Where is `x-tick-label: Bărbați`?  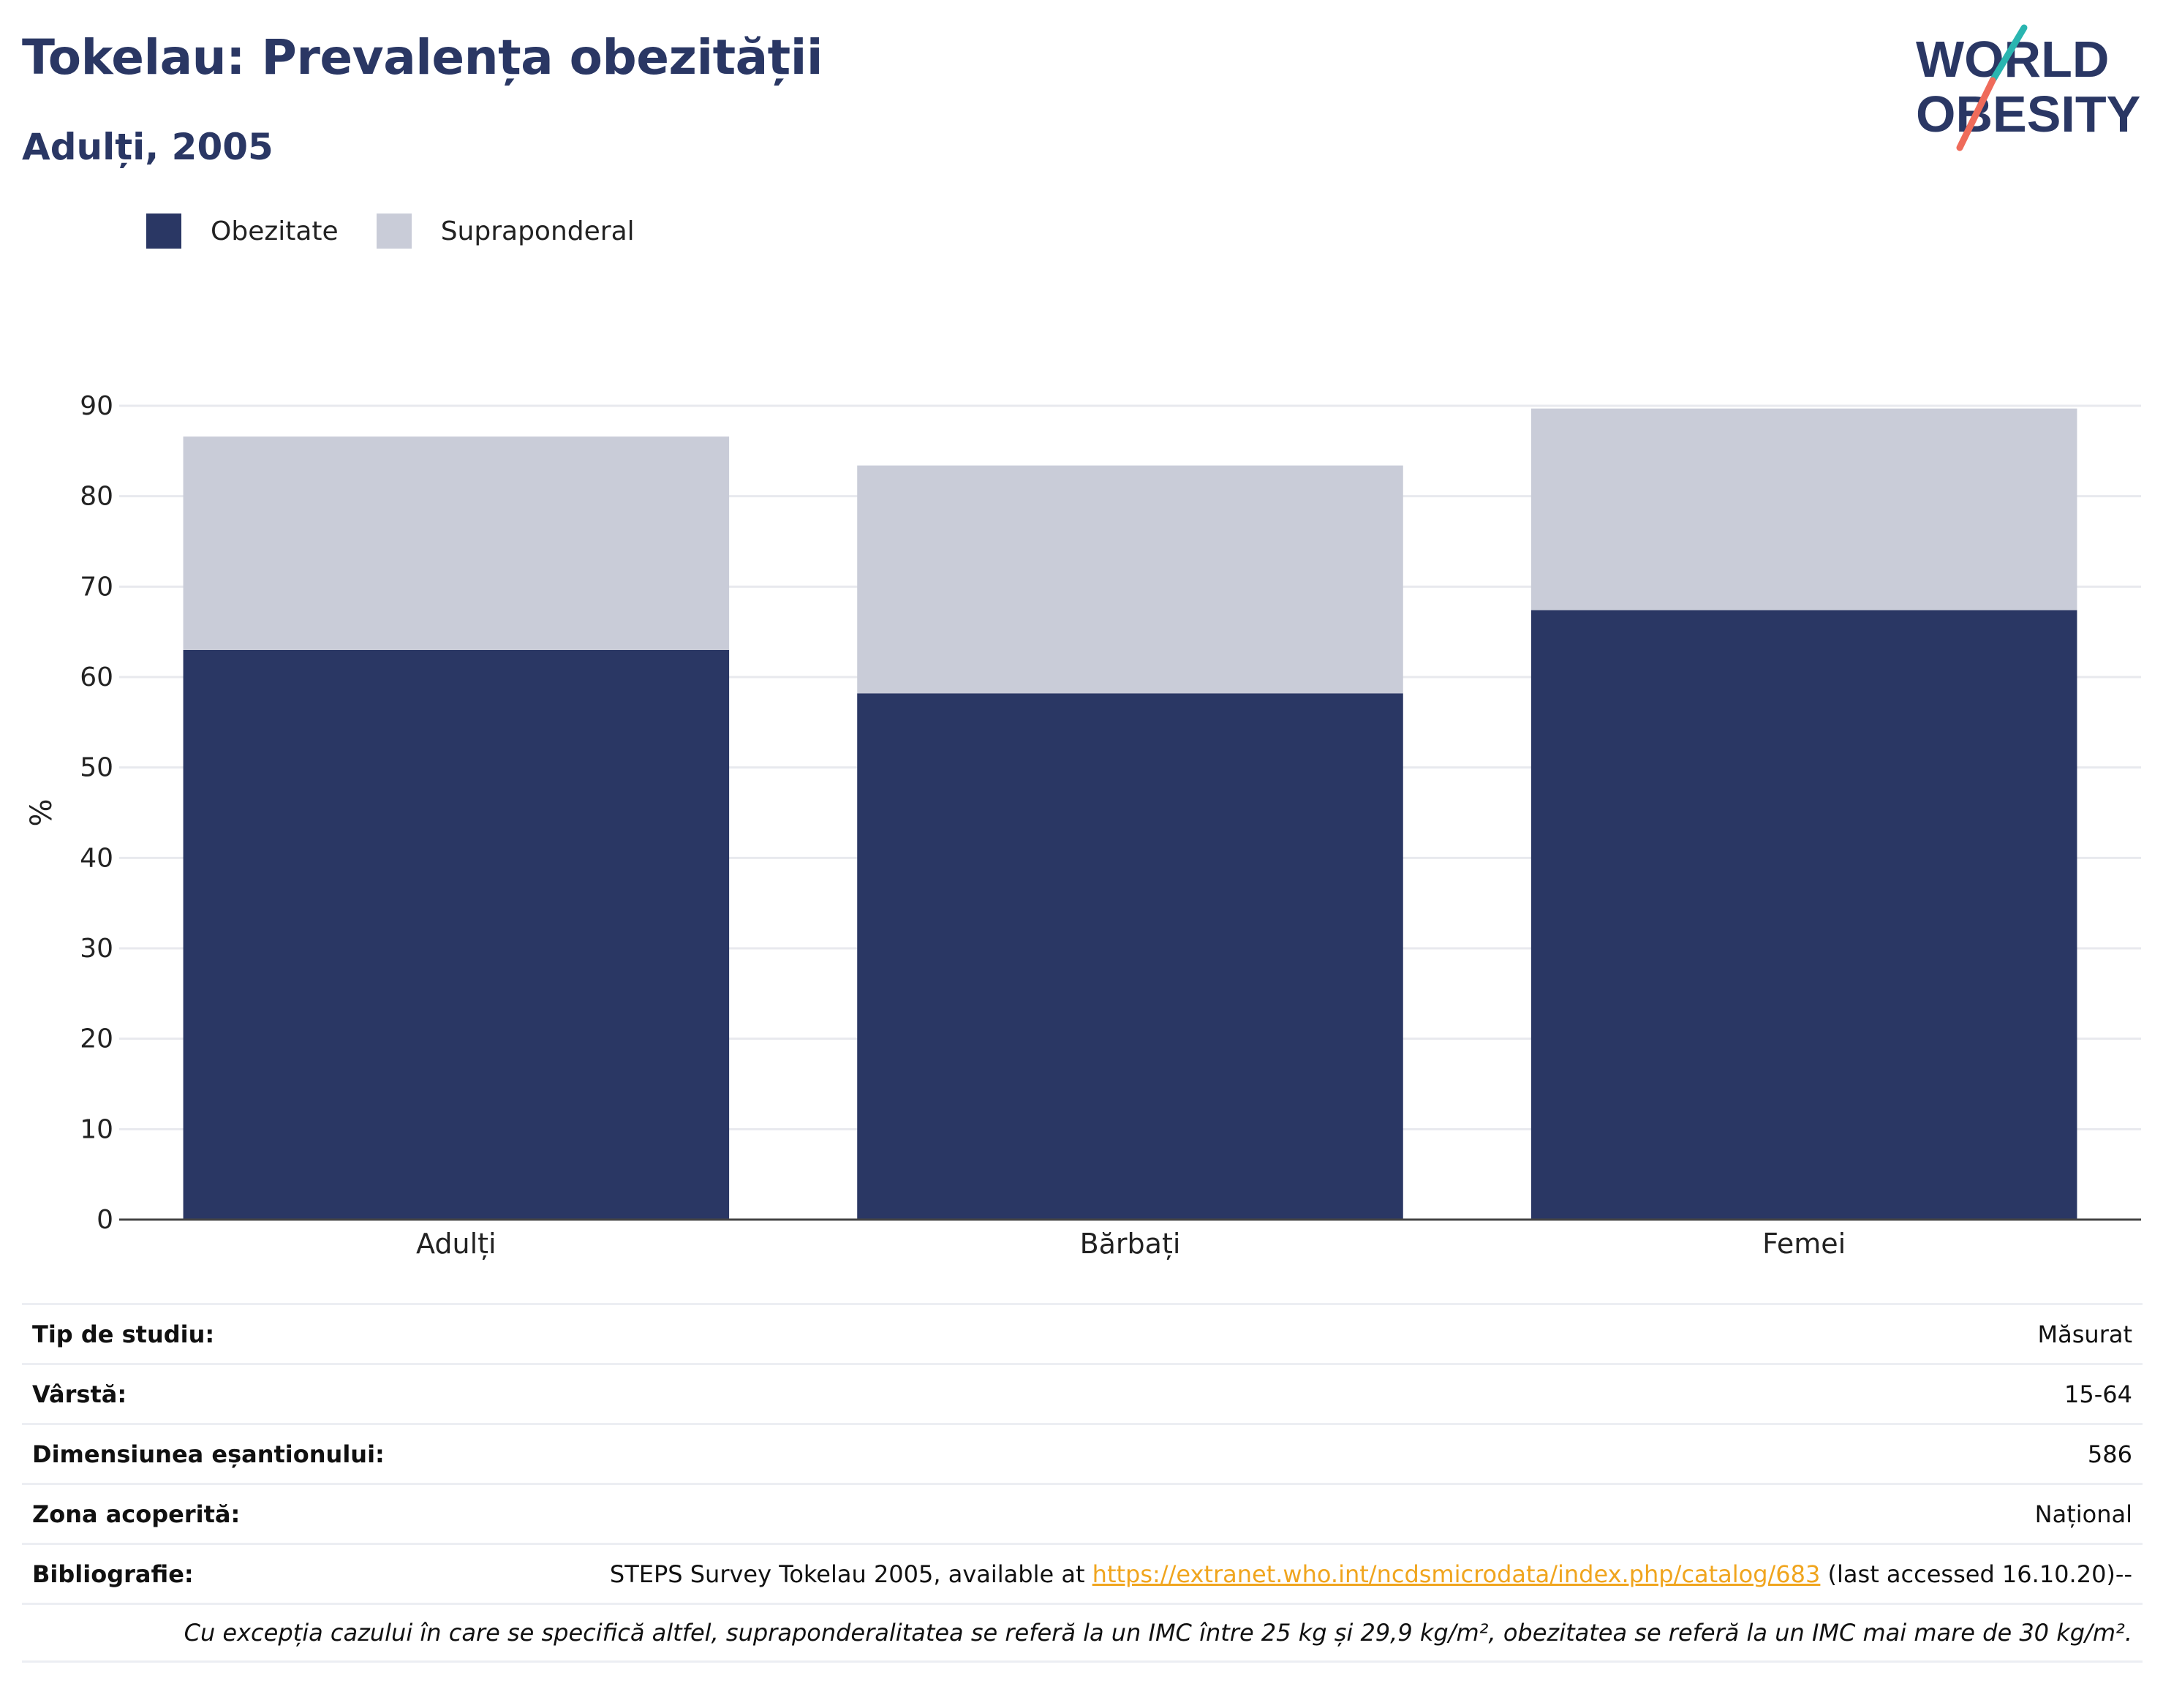
x-tick-label: Bărbați is located at coordinates (1131, 1244).